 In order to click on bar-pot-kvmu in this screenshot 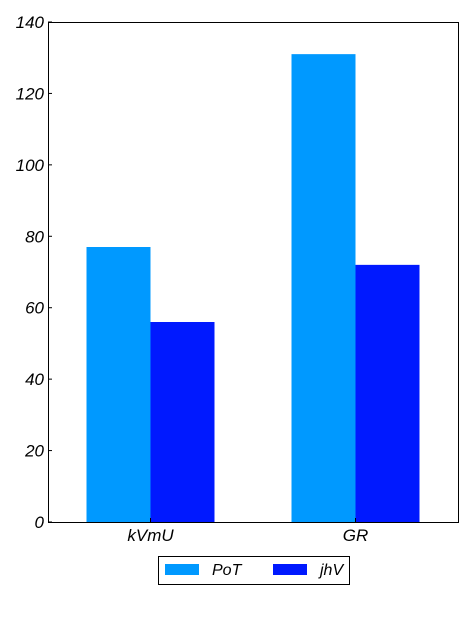, I will do `click(118, 384)`.